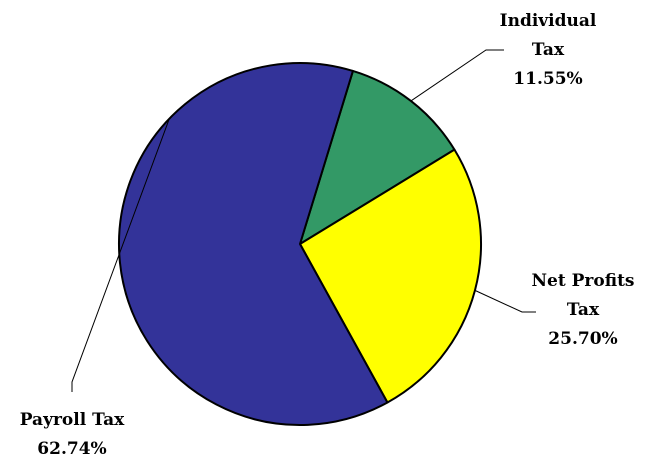  I want to click on slice-name-label-individual-tax: Individual, so click(548, 21).